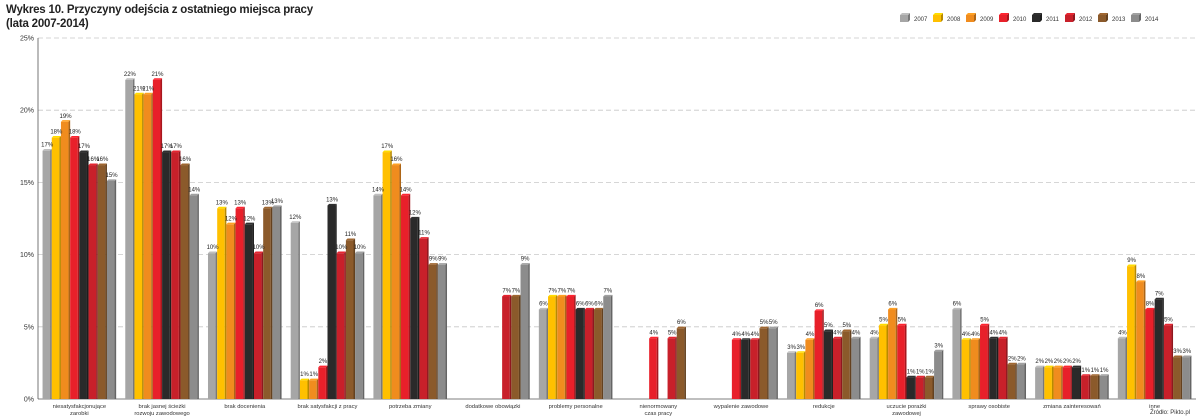  I want to click on legend-label: 2007, so click(921, 20).